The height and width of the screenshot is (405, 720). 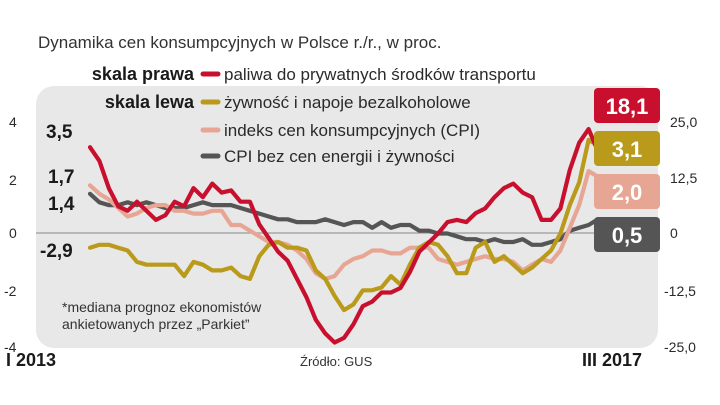 What do you see at coordinates (13, 233) in the screenshot?
I see `left-tick-label: 0` at bounding box center [13, 233].